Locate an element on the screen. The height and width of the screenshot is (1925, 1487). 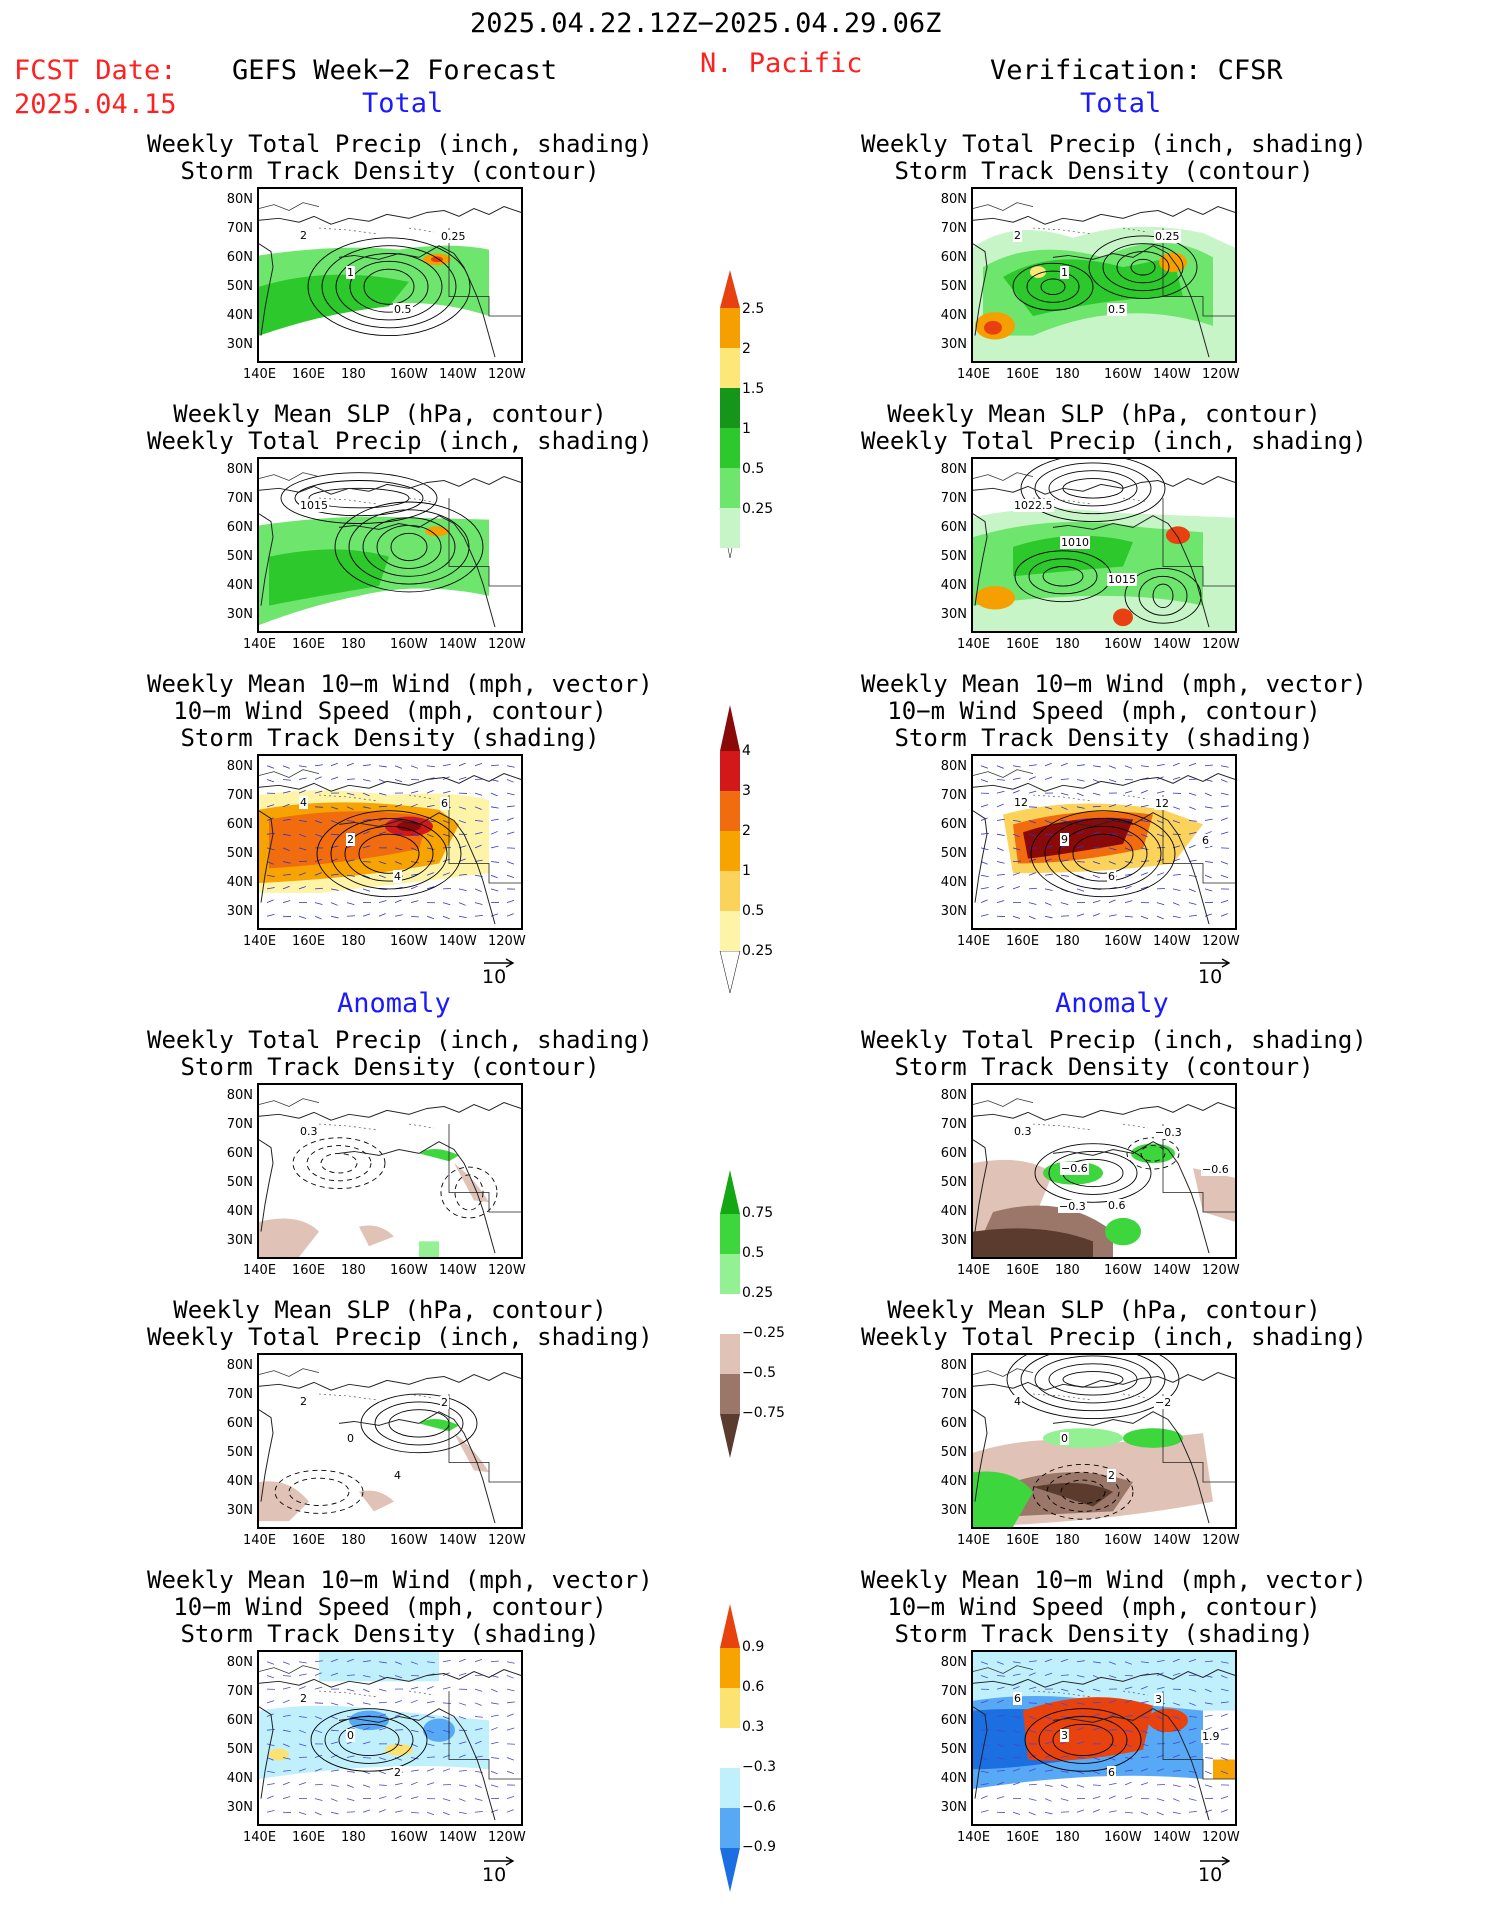
left-title: GEFS Week−2 Forecast is located at coordinates (395, 70).